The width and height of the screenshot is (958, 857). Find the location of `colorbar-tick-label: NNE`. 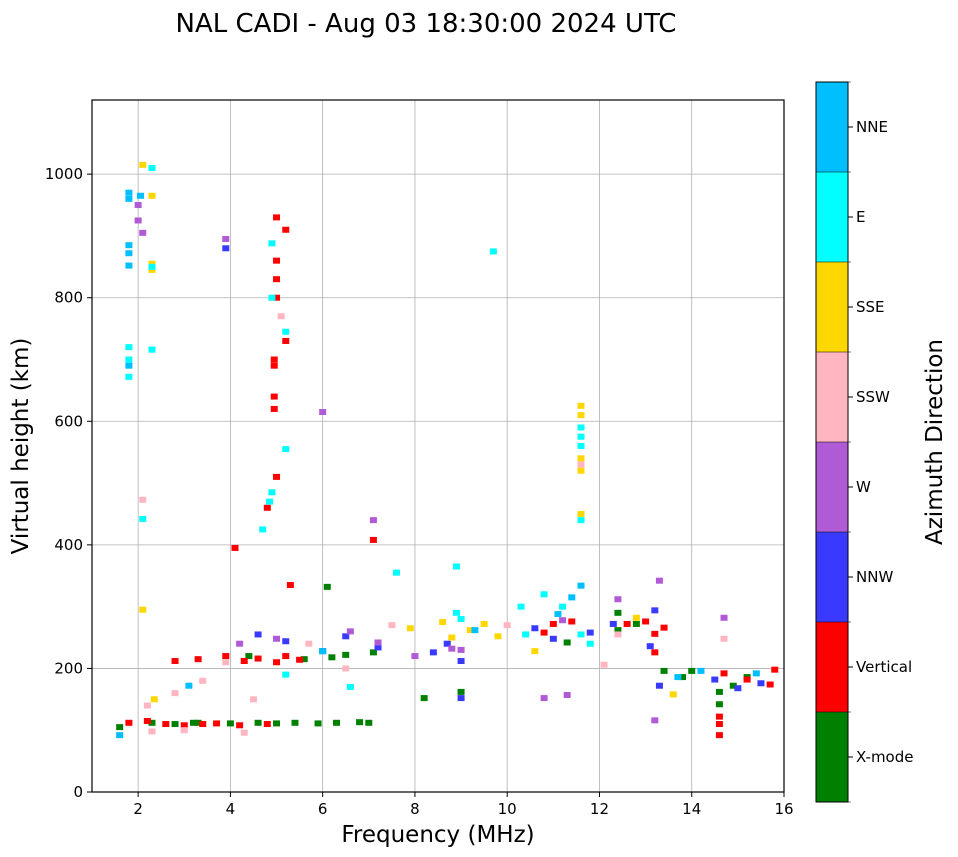

colorbar-tick-label: NNE is located at coordinates (872, 127).